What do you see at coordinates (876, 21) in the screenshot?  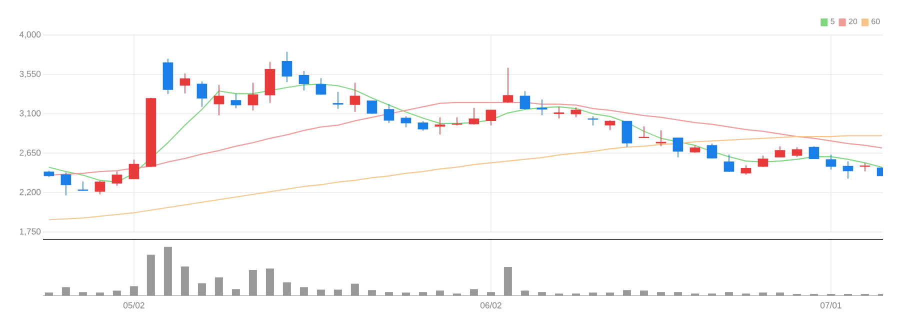 I see `legend-label: 60` at bounding box center [876, 21].